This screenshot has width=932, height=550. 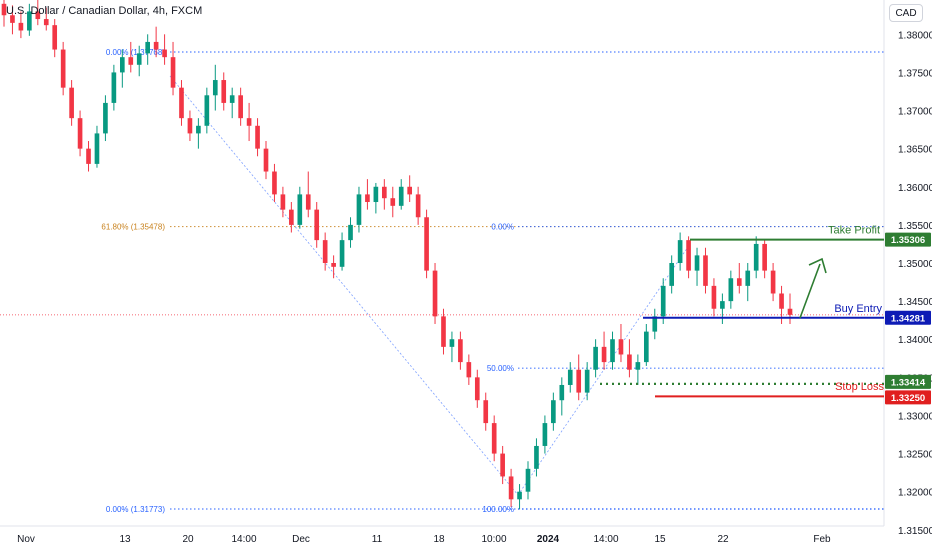 What do you see at coordinates (858, 309) in the screenshot?
I see `buy-entry-label: Buy Entry` at bounding box center [858, 309].